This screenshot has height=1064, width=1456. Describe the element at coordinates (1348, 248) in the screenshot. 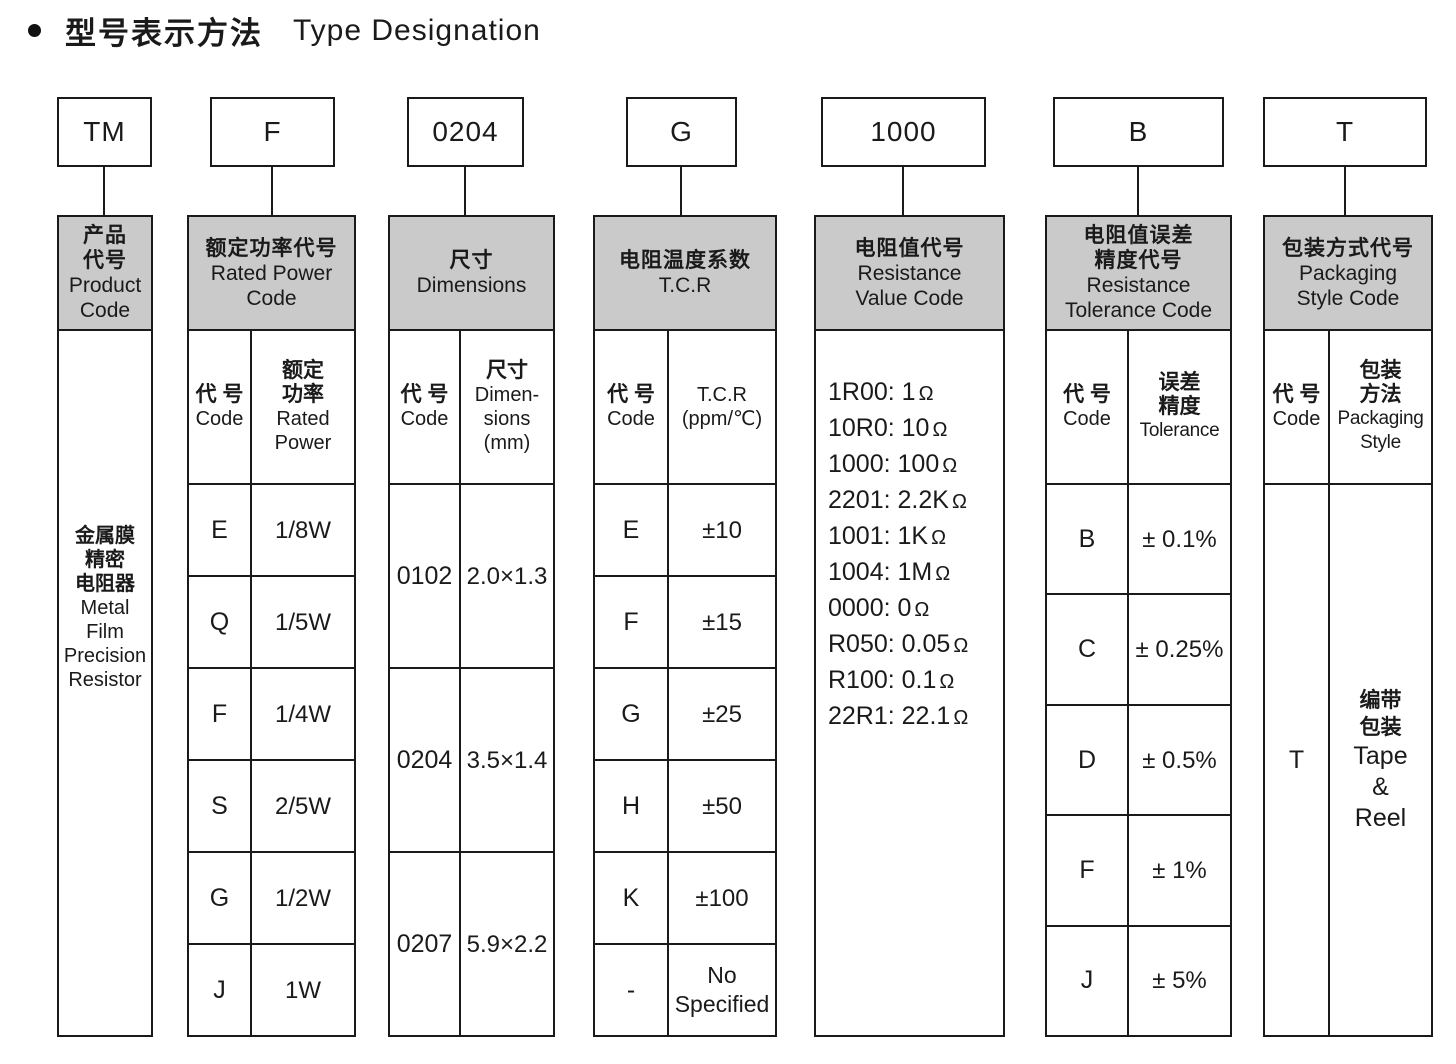

I see `header-line: 包装方式代号` at that location.